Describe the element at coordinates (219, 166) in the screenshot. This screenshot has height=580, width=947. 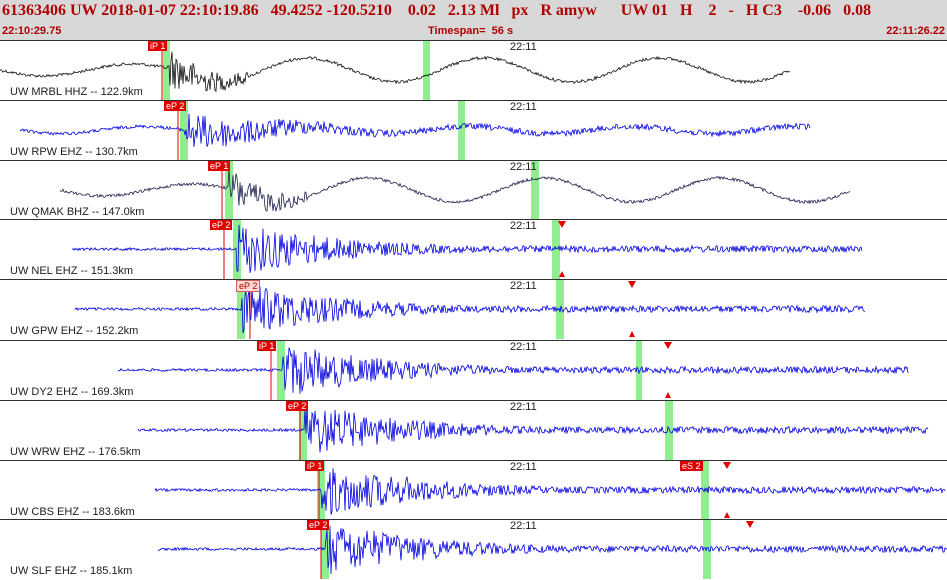
I see `pick-label: eP 1` at that location.